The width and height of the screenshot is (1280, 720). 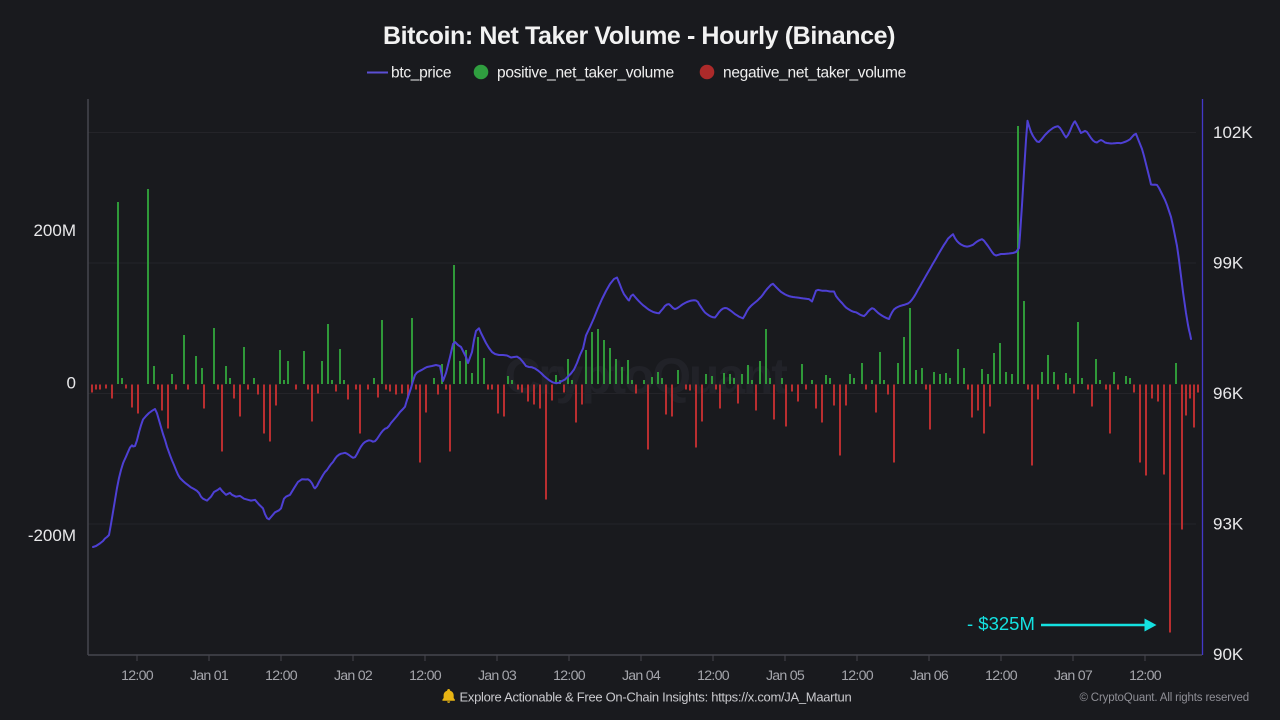 What do you see at coordinates (353, 676) in the screenshot?
I see `svg-text: Jan 02` at bounding box center [353, 676].